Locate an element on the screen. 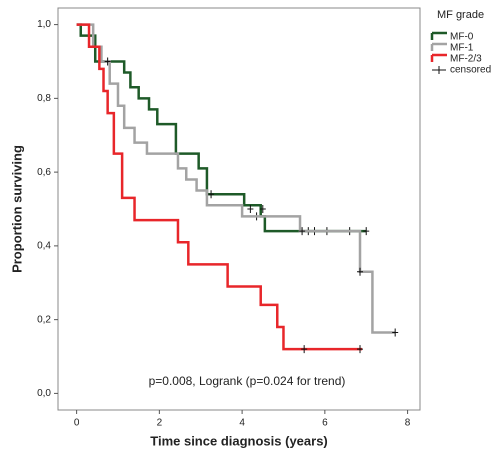  x-tick-label: 4 is located at coordinates (242, 423).